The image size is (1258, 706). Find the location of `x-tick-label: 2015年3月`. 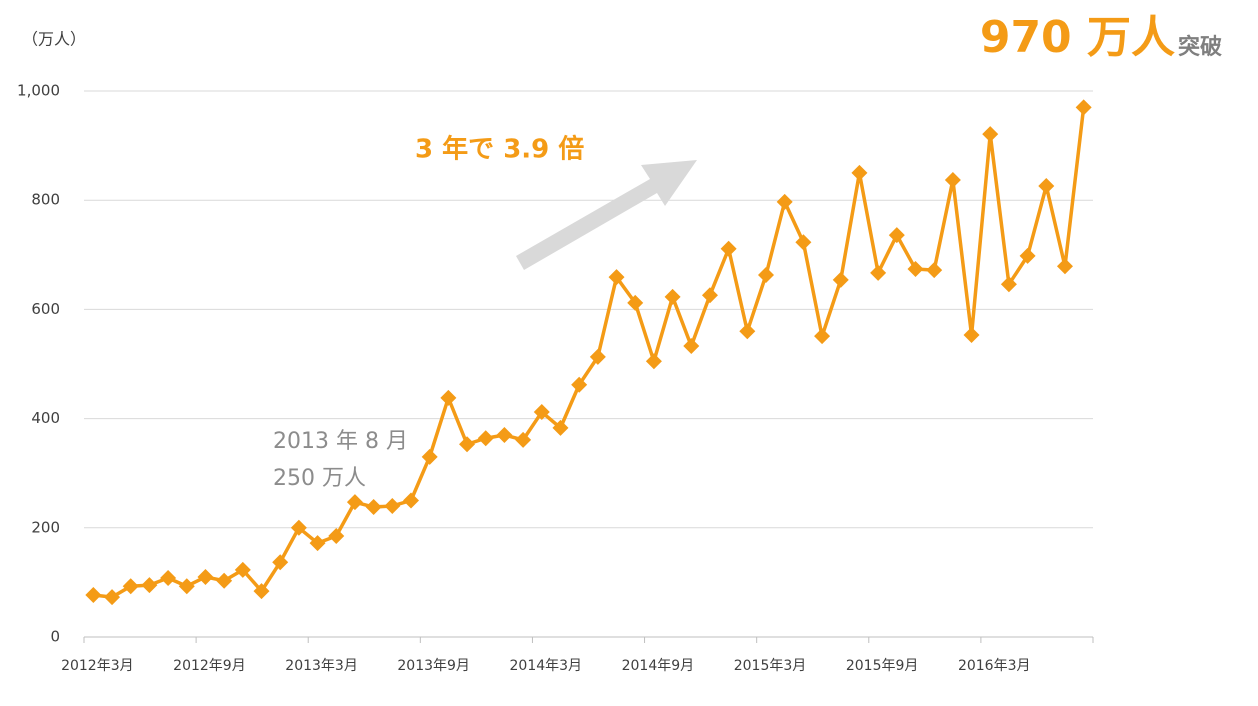

x-tick-label: 2015年3月 is located at coordinates (770, 666).